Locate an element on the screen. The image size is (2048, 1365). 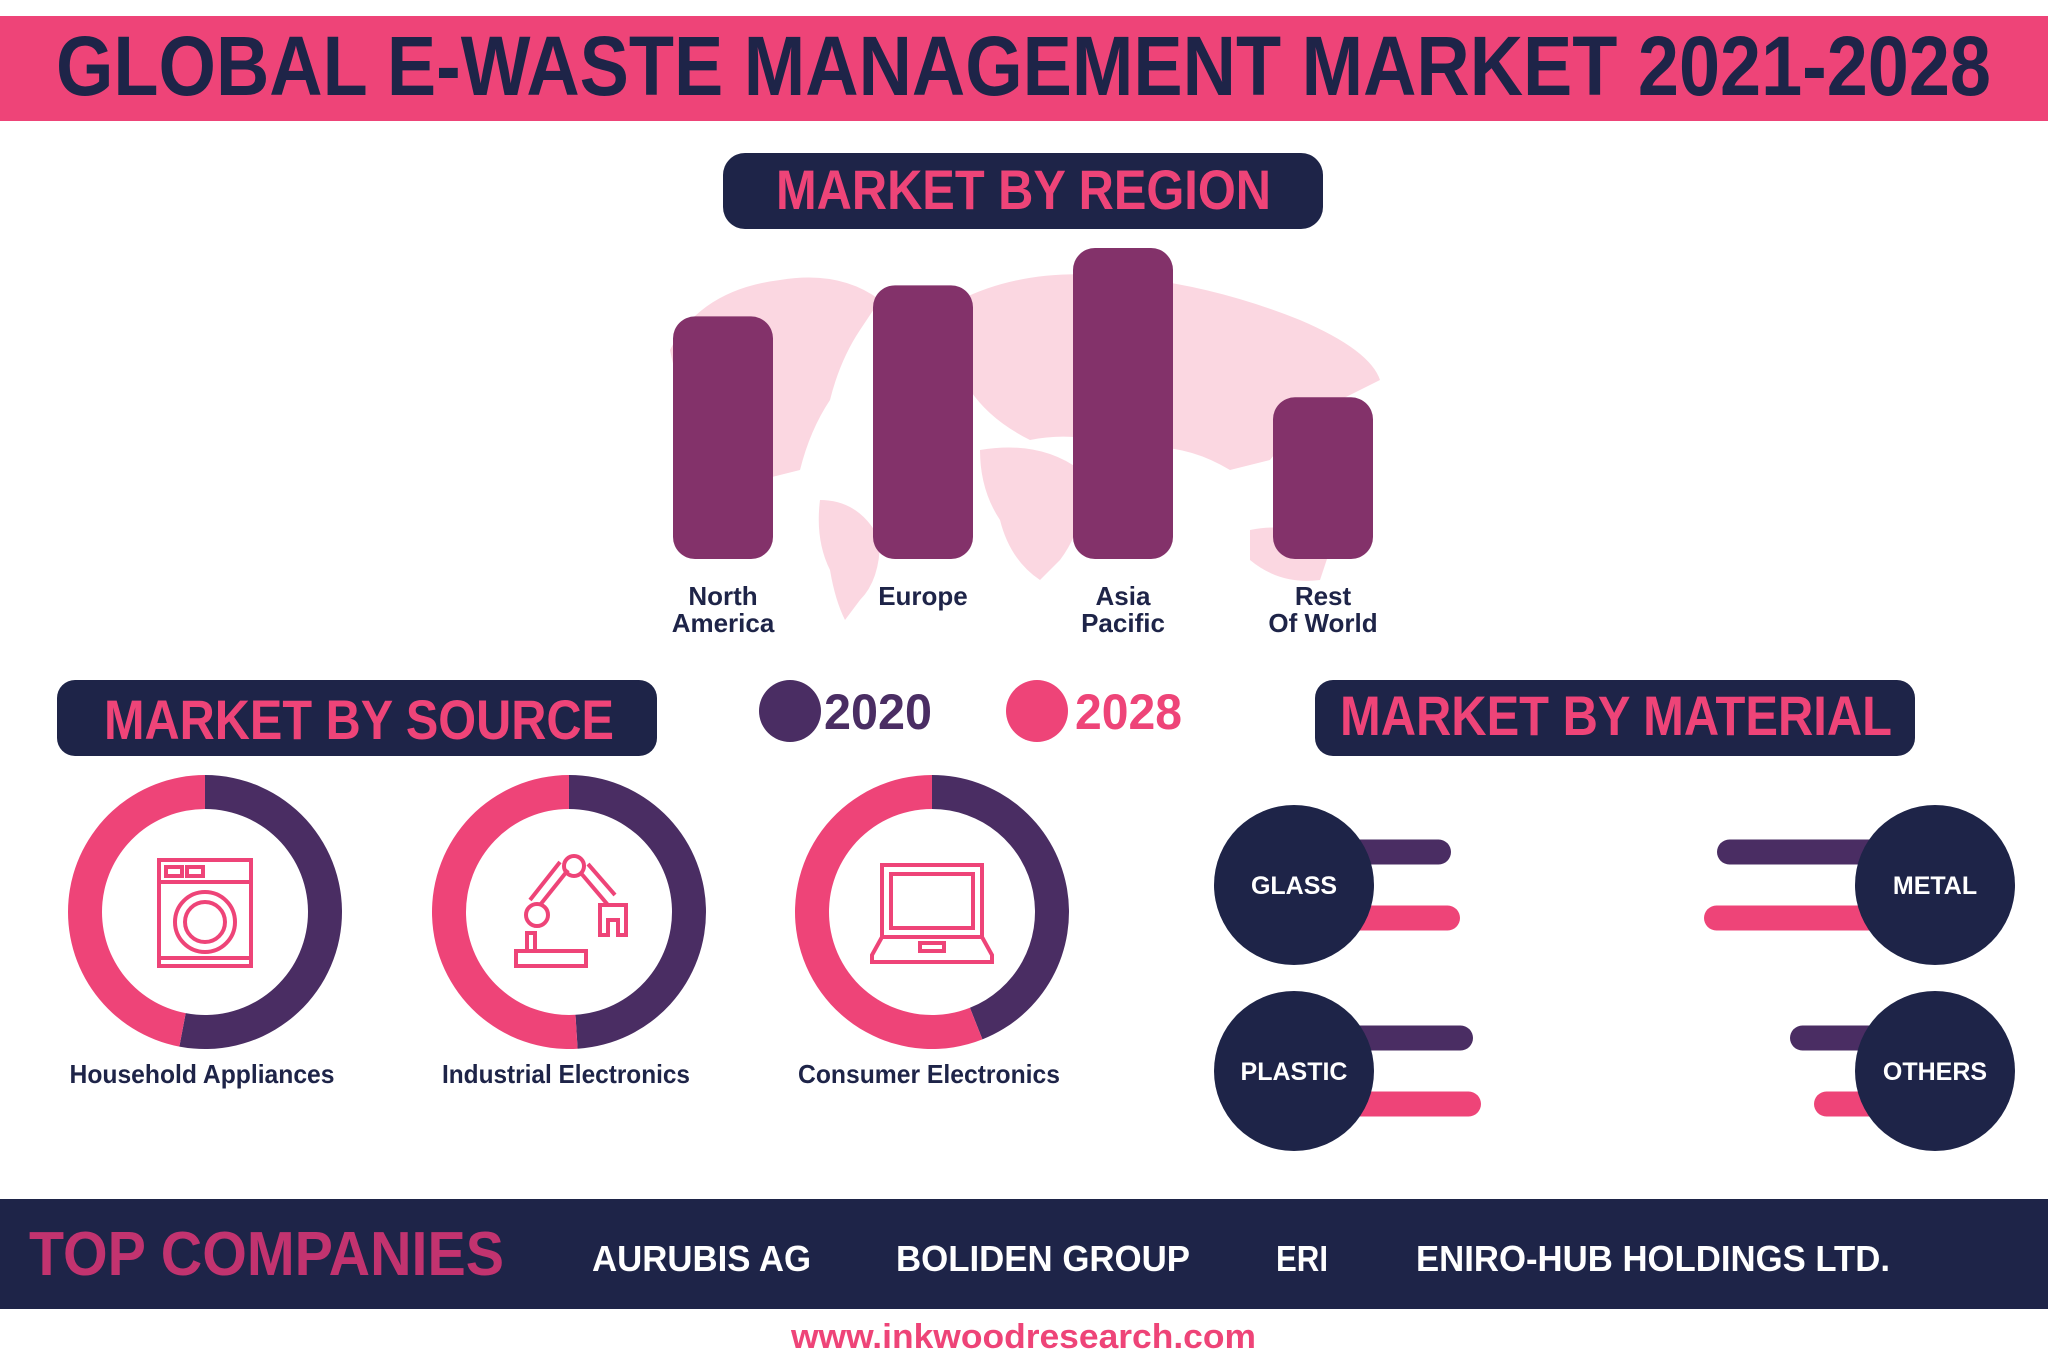
material-label: PLASTIC is located at coordinates (1294, 1072).